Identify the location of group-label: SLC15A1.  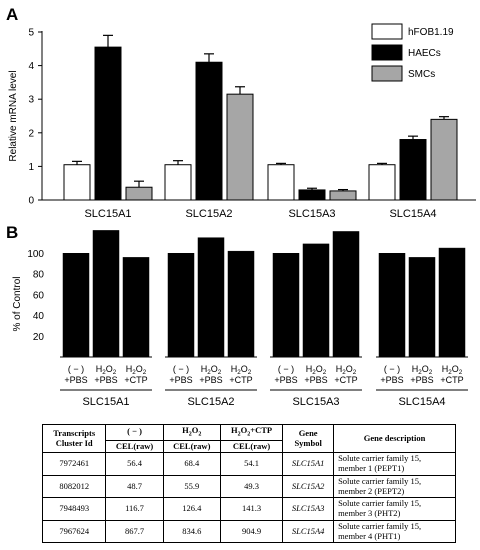
(105, 402).